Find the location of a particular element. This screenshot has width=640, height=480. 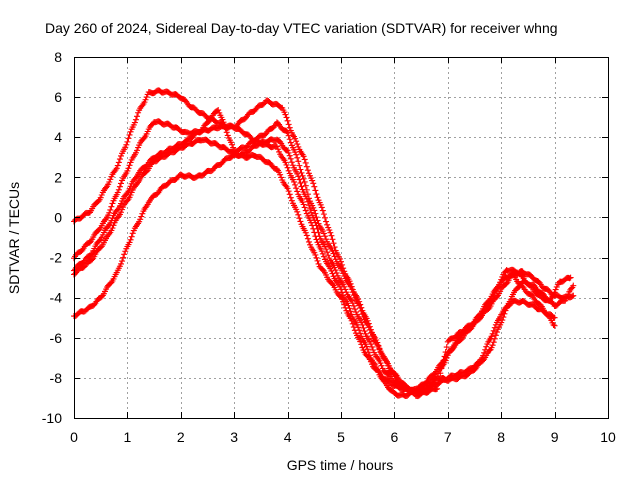

x-tick-label: 5 is located at coordinates (341, 437).